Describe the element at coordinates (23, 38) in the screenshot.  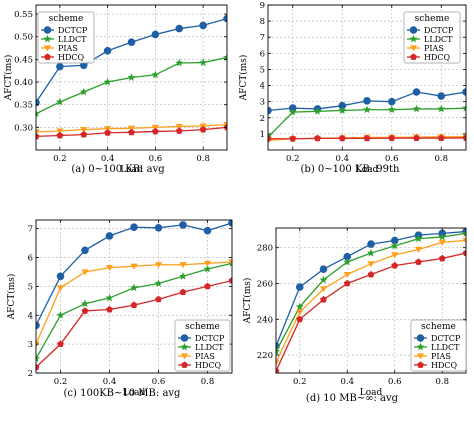
I see `y-tick-label: 0.50` at that location.